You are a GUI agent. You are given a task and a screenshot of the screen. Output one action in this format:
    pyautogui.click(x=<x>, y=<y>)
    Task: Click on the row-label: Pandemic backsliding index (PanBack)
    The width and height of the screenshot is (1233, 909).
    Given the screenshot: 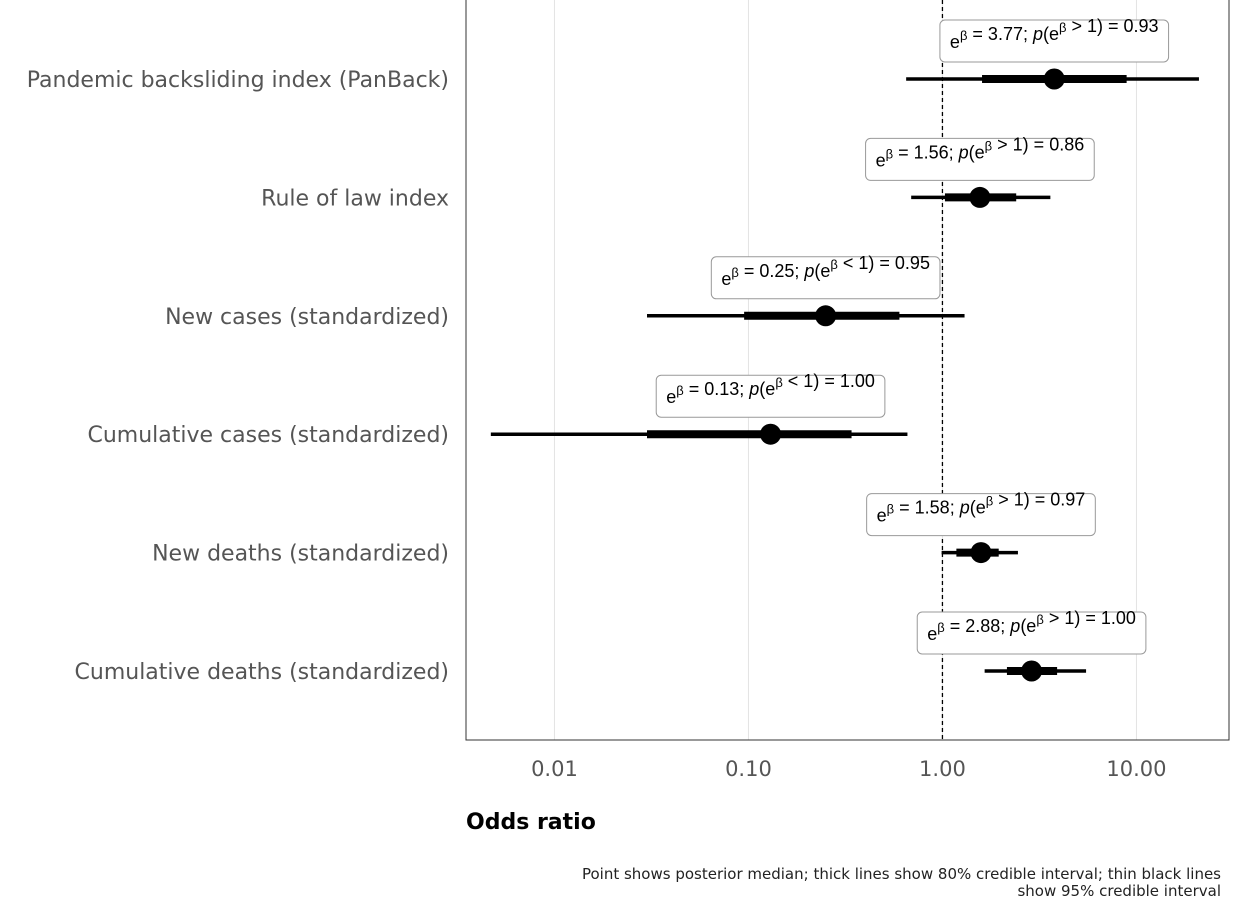 What is the action you would take?
    pyautogui.click(x=238, y=80)
    